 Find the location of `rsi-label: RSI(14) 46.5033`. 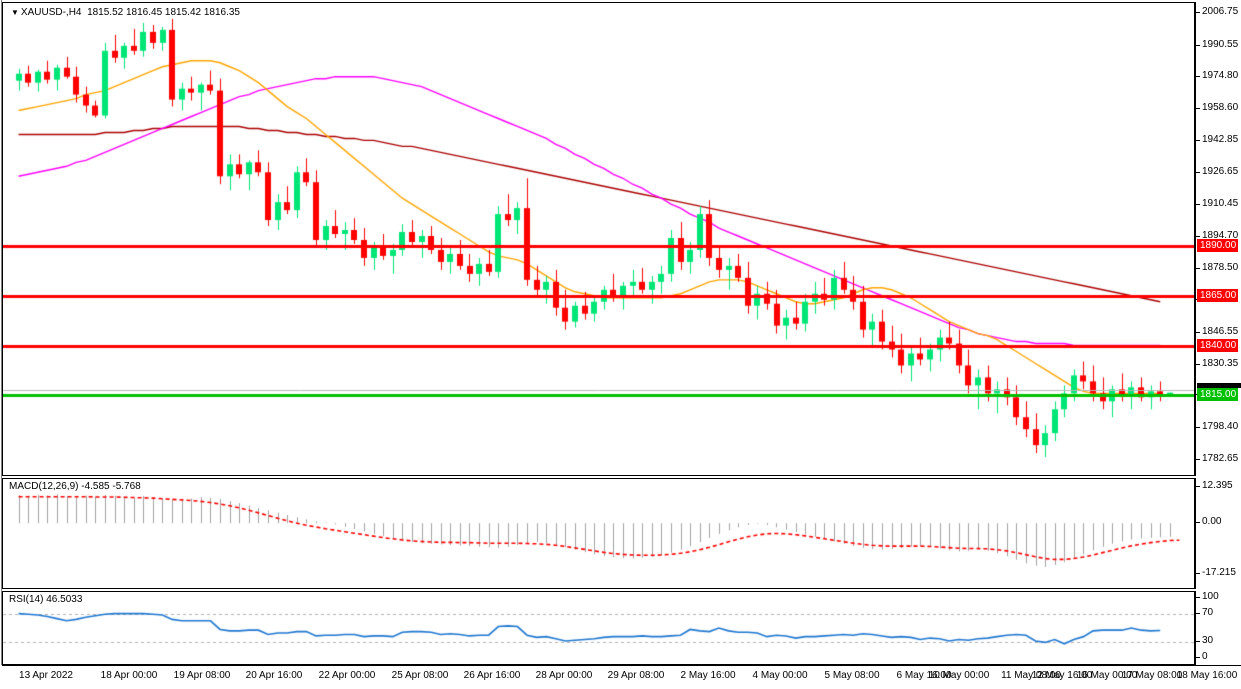

rsi-label: RSI(14) 46.5033 is located at coordinates (46, 599).